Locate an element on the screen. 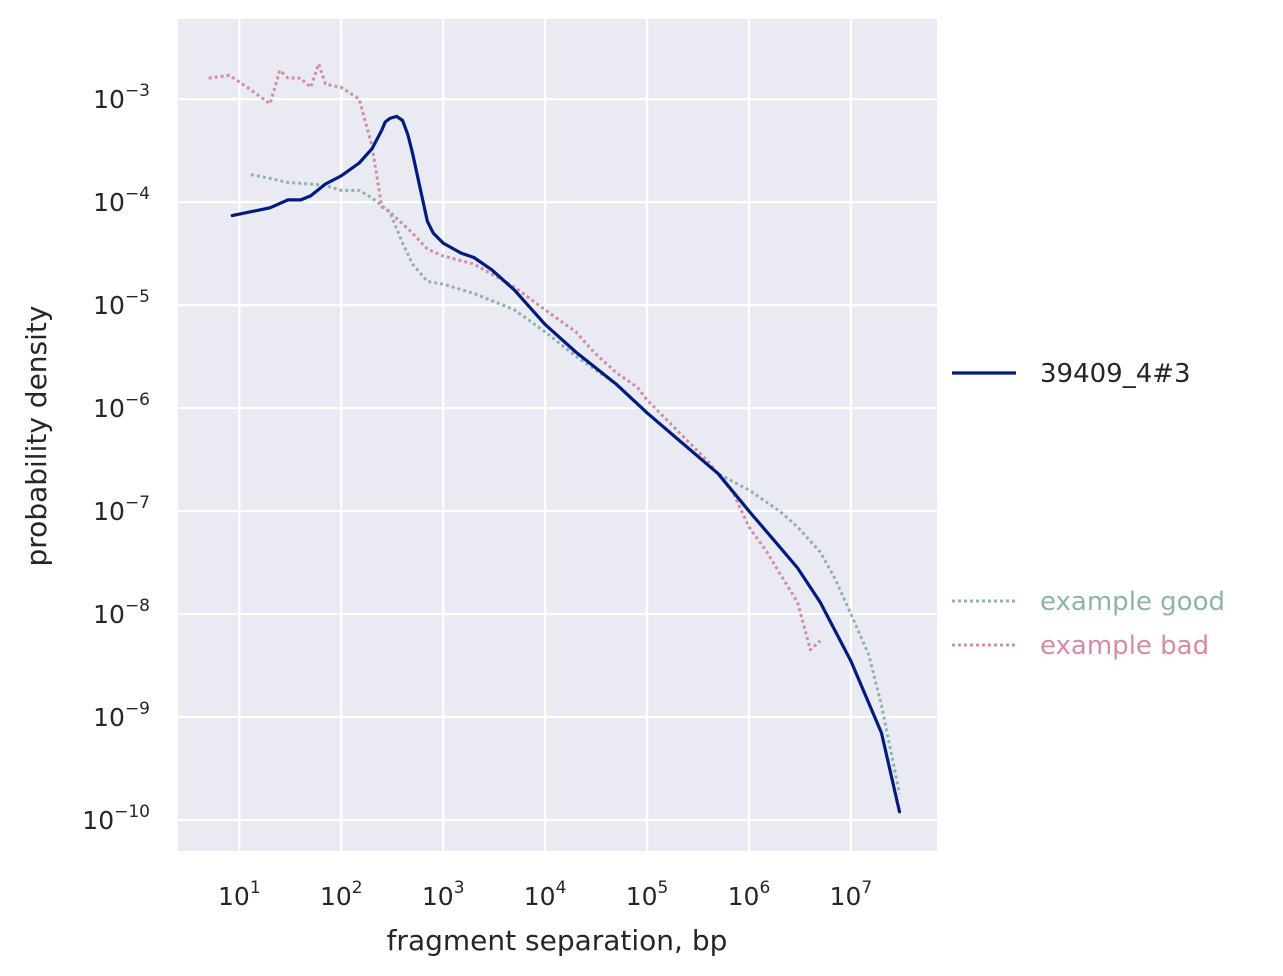 The width and height of the screenshot is (1283, 976). x-tick-label: 10³ is located at coordinates (443, 894).